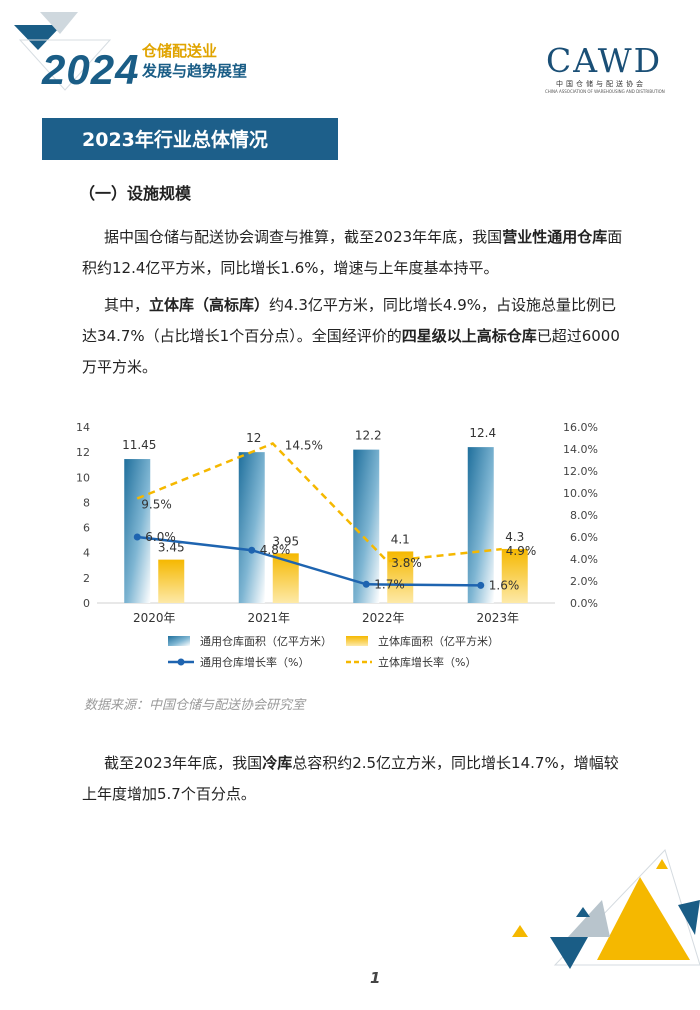 This screenshot has width=700, height=1010. What do you see at coordinates (504, 585) in the screenshot?
I see `label-general-warehouse-growth: 1.6%` at bounding box center [504, 585].